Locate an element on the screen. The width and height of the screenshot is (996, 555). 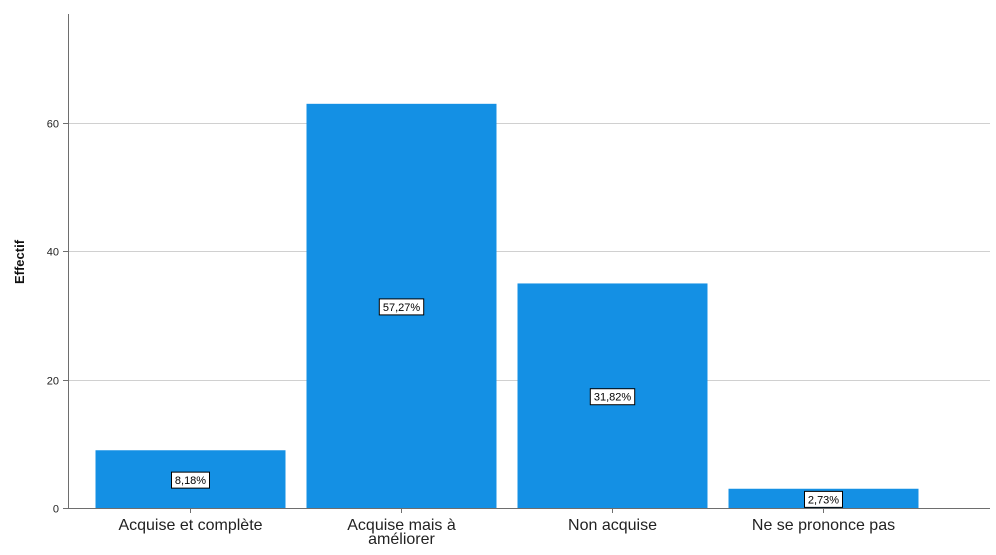
x-tick-label: Ne se prononce pas is located at coordinates (823, 525).